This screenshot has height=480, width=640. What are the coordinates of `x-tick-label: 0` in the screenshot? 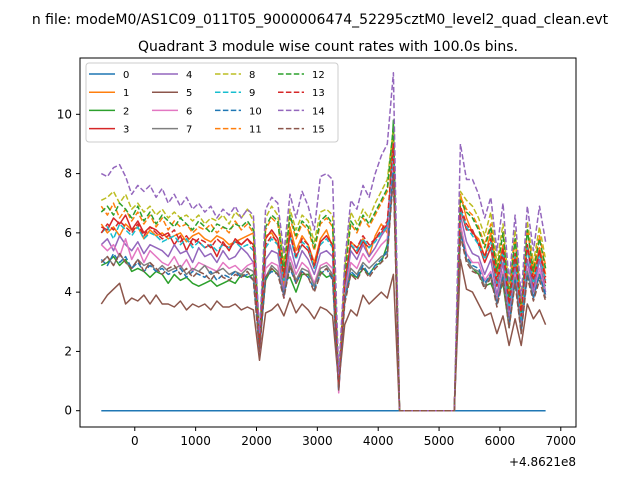 It's located at (135, 441).